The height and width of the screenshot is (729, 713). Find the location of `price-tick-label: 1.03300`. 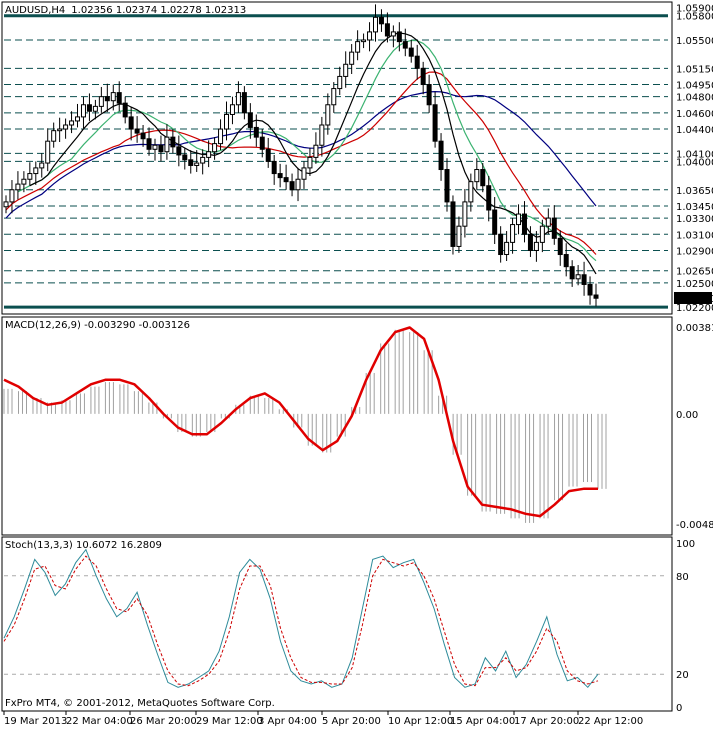

price-tick-label: 1.03300 is located at coordinates (694, 219).